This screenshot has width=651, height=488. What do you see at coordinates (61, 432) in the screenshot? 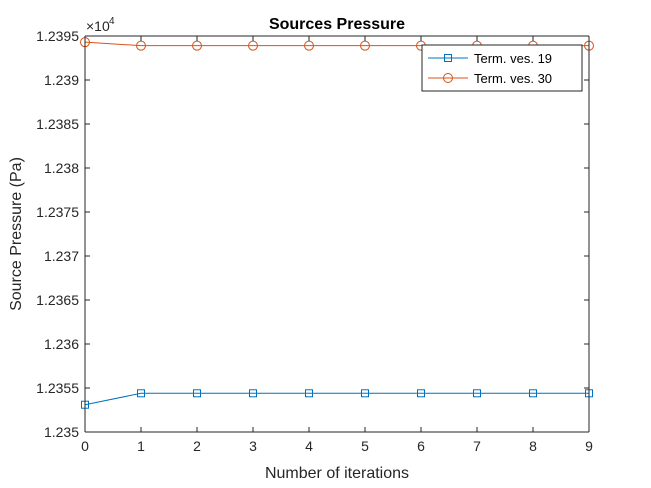
I see `y-tick-label: 1.235` at bounding box center [61, 432].